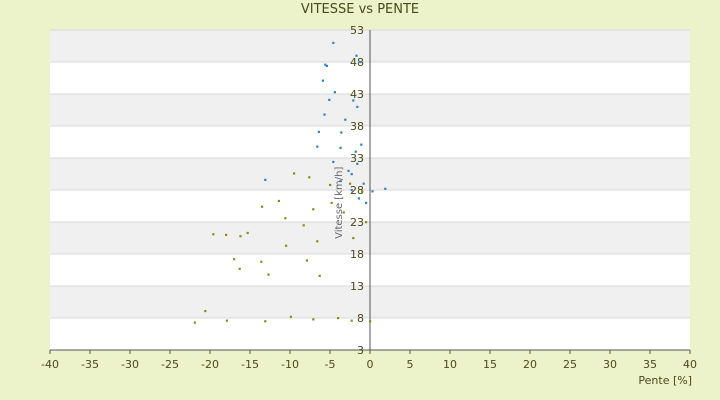 The image size is (720, 400). What do you see at coordinates (450, 364) in the screenshot?
I see `x-tick-label: 10` at bounding box center [450, 364].